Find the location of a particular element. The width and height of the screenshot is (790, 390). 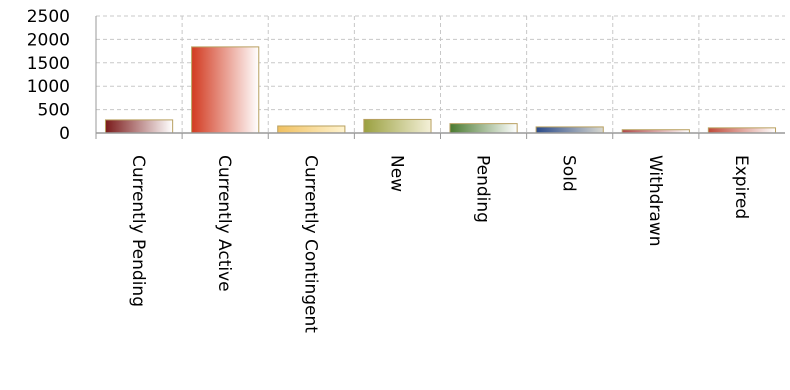

y-tick-label: 1000 is located at coordinates (48, 87).